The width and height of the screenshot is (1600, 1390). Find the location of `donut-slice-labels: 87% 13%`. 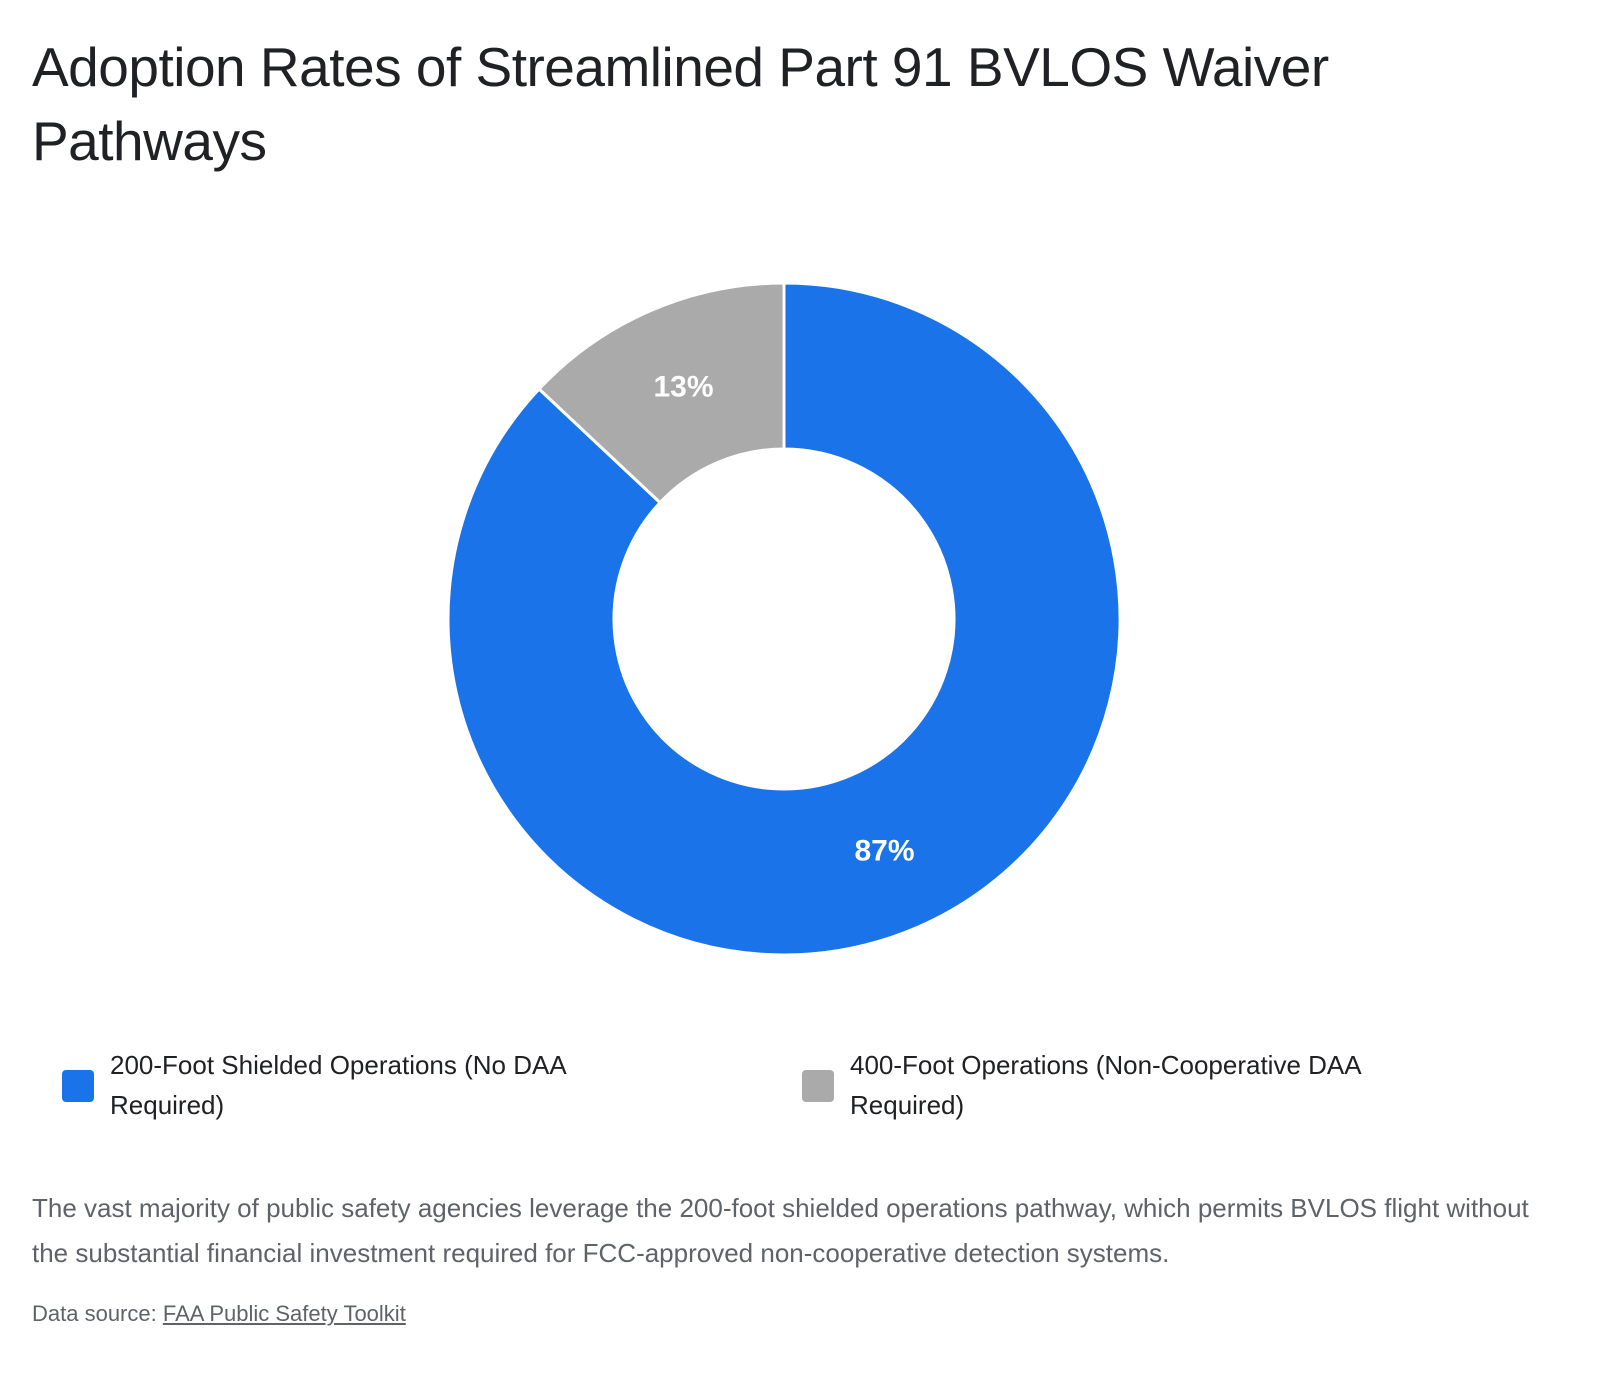

donut-slice-labels: 87% 13% is located at coordinates (783, 618).